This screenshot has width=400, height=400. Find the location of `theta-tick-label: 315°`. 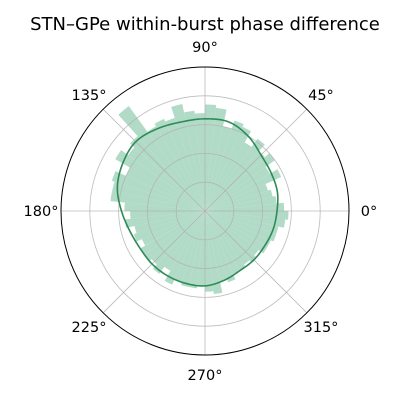

theta-tick-label: 315° is located at coordinates (321, 328).